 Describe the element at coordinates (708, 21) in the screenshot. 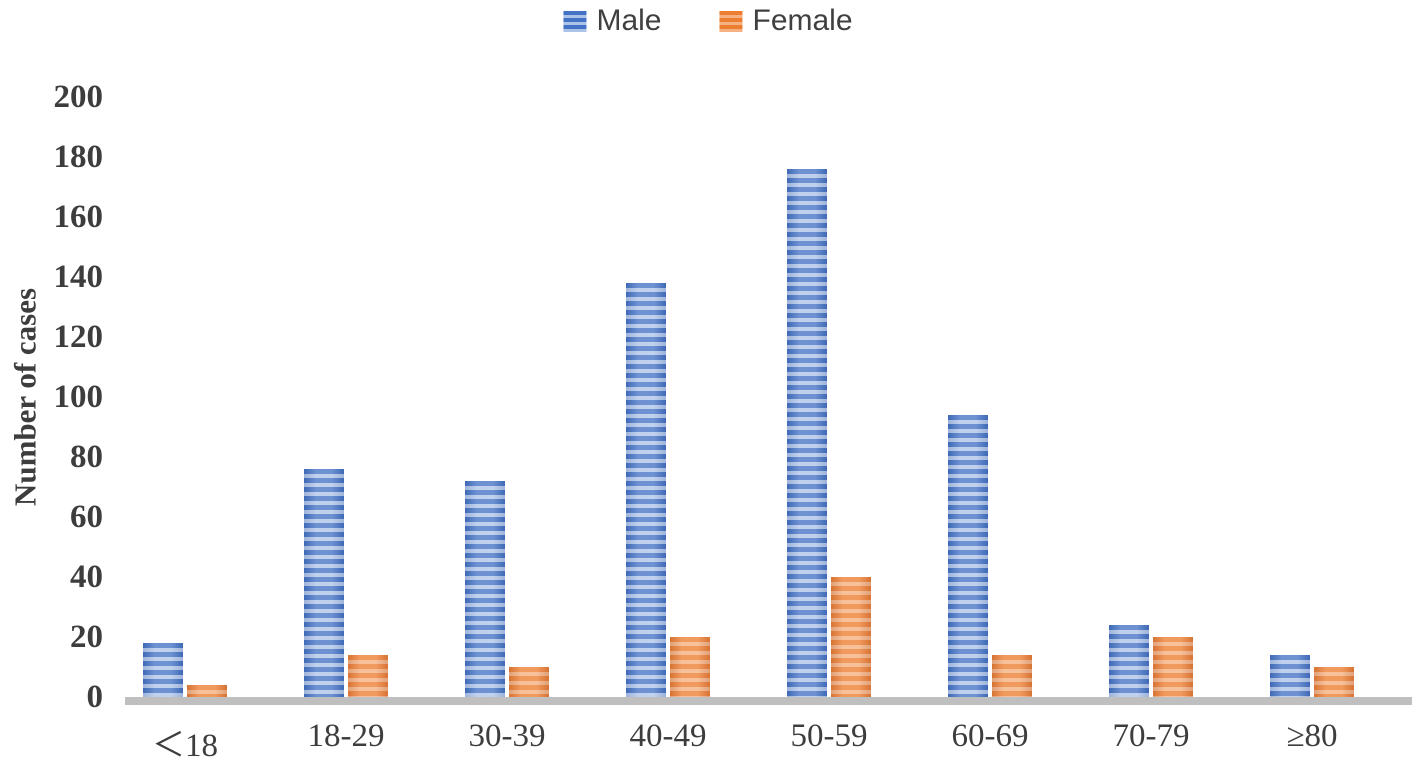

I see `legend: Male Female` at that location.